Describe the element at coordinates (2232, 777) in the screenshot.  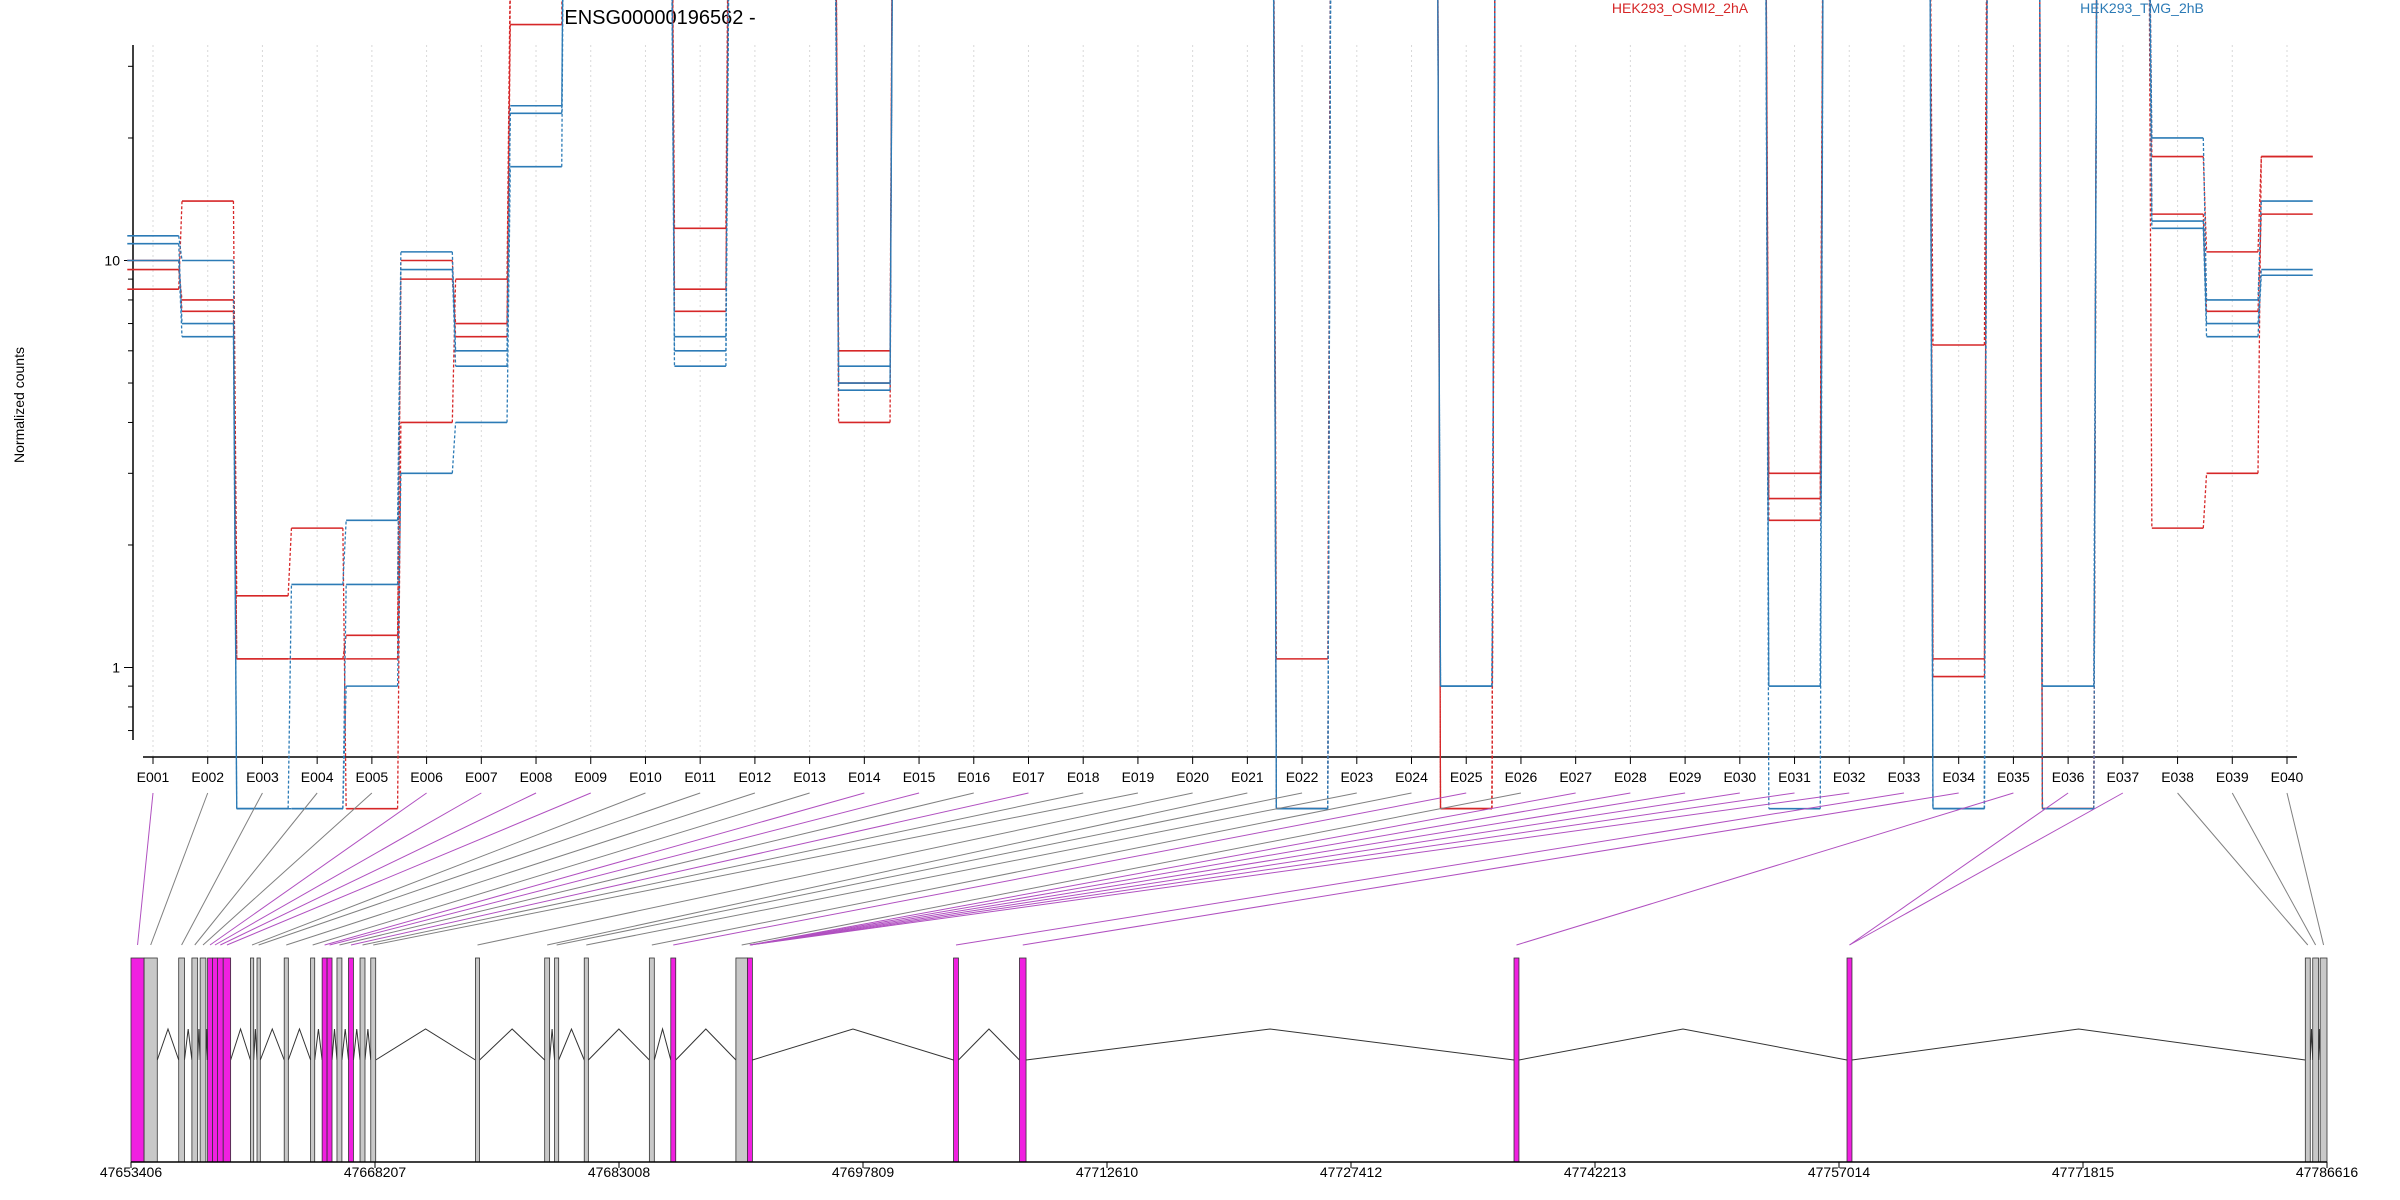
I see `x-tick-label: E039` at that location.